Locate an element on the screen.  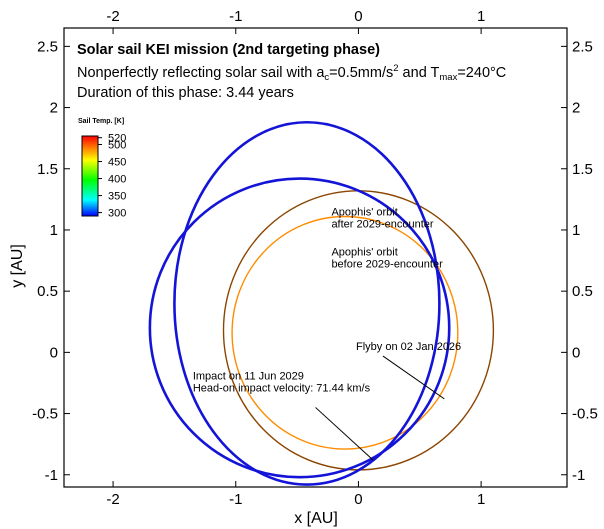
y-tick-label-left: -0.5 is located at coordinates (45, 414).